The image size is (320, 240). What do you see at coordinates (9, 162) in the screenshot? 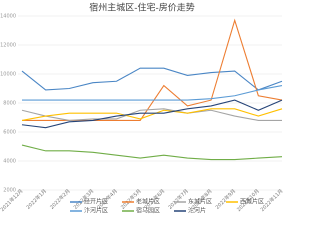
I see `y-tick-label: 4000` at bounding box center [9, 162].